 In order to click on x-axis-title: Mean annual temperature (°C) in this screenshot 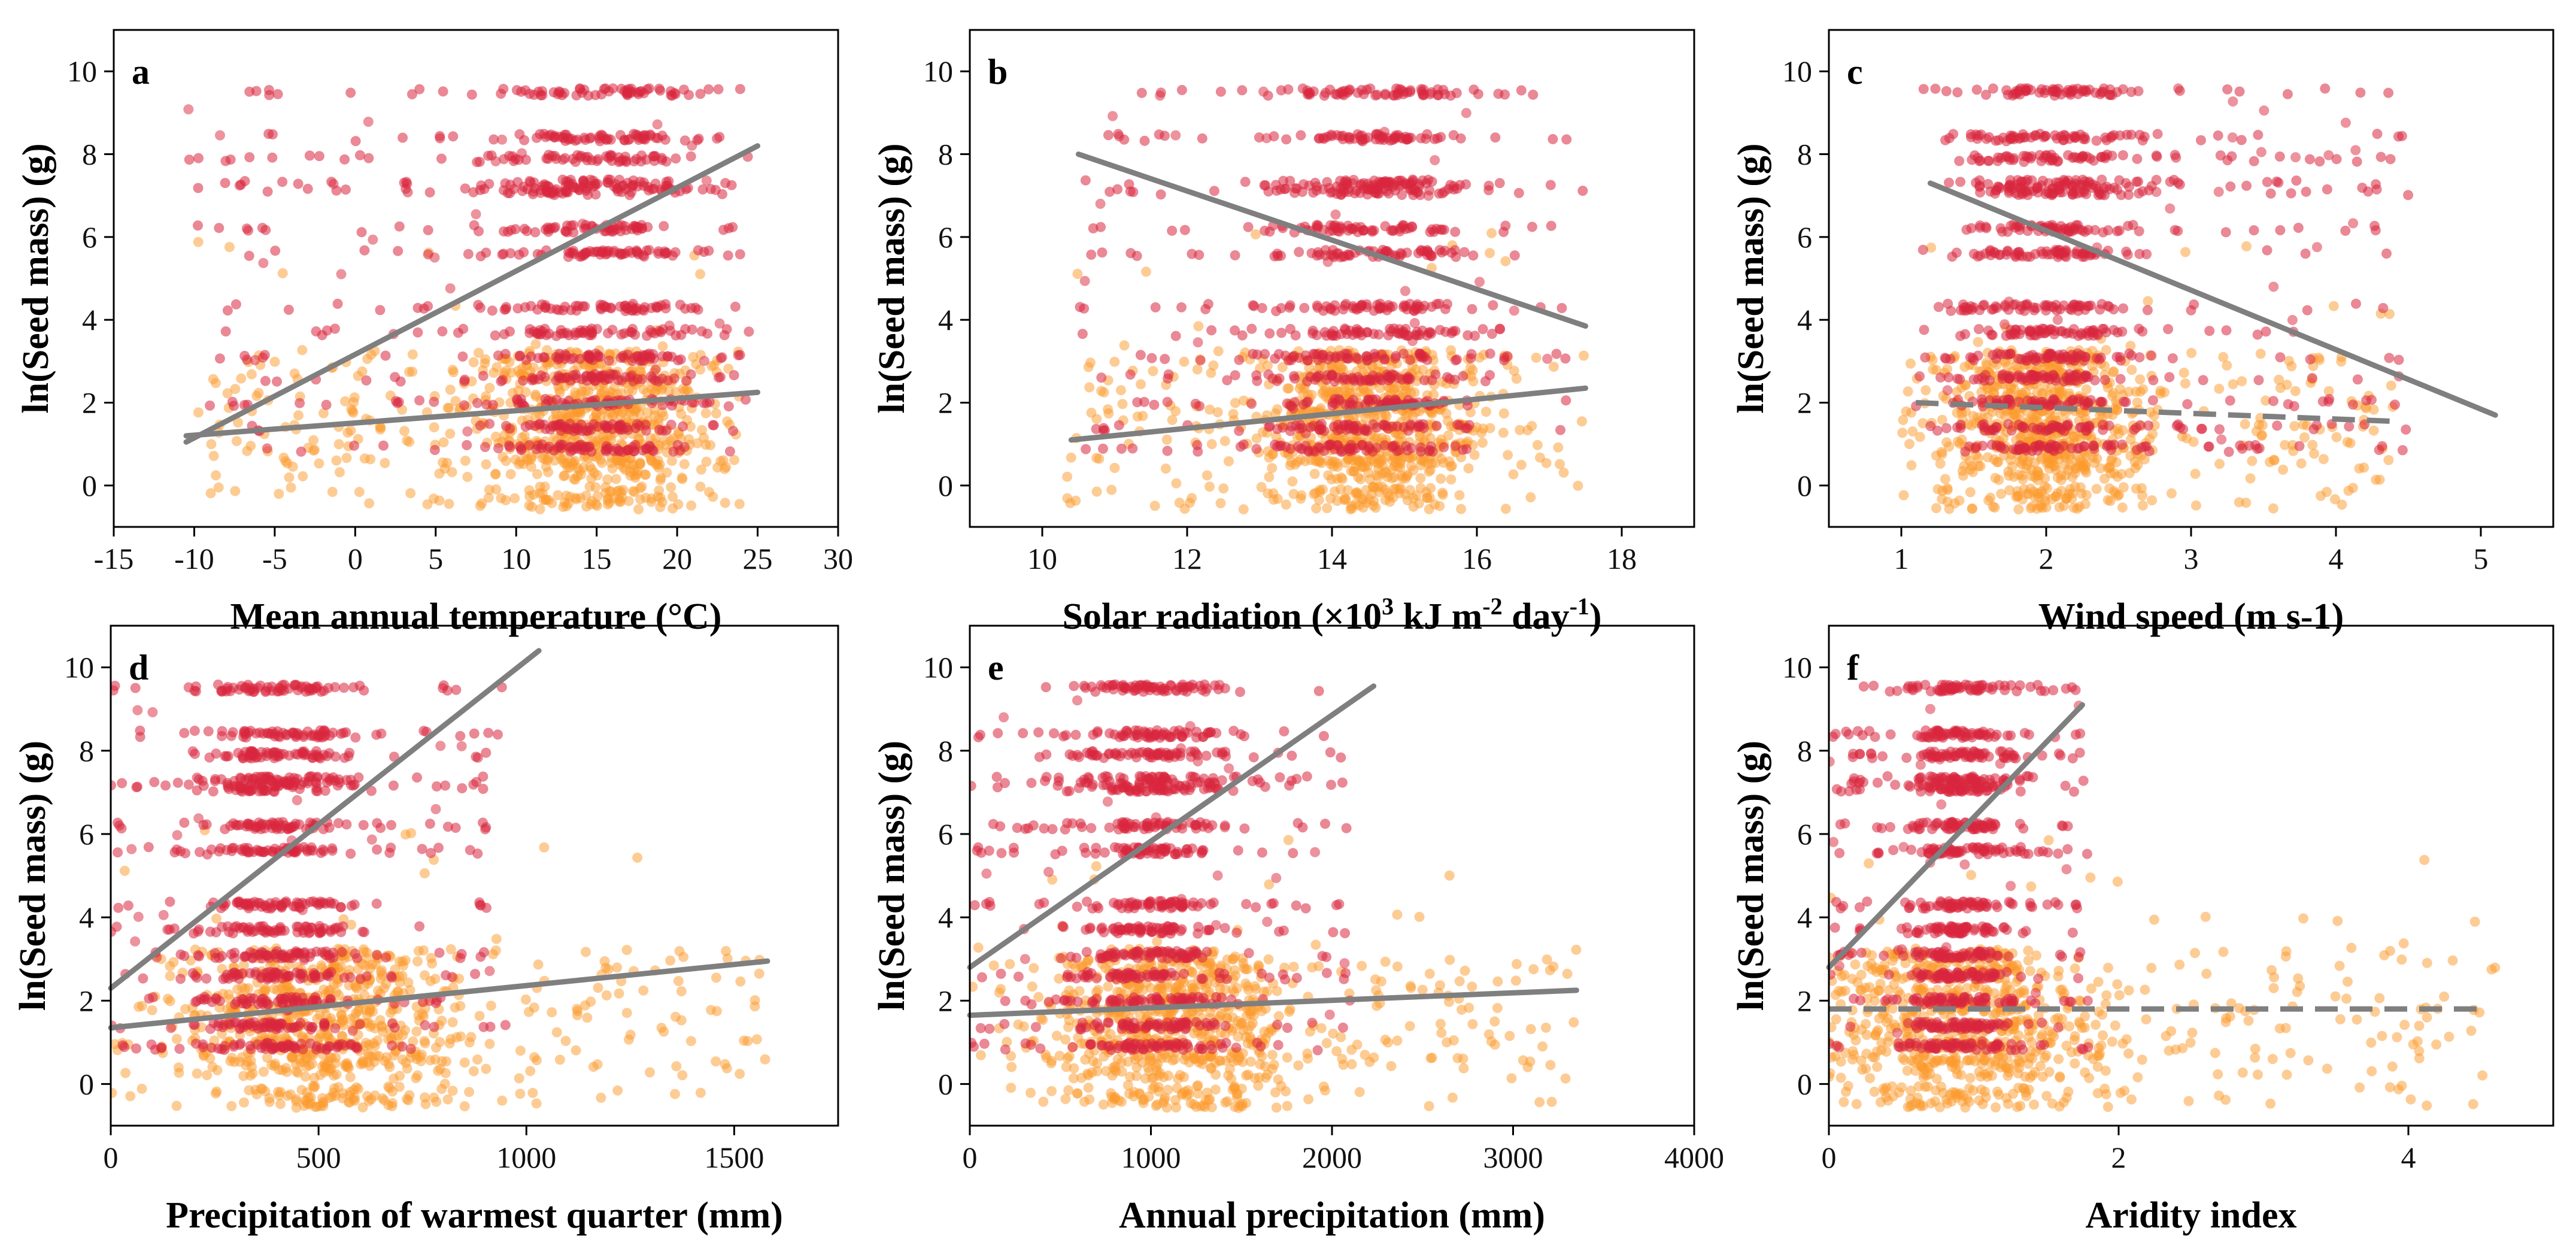, I will do `click(476, 616)`.